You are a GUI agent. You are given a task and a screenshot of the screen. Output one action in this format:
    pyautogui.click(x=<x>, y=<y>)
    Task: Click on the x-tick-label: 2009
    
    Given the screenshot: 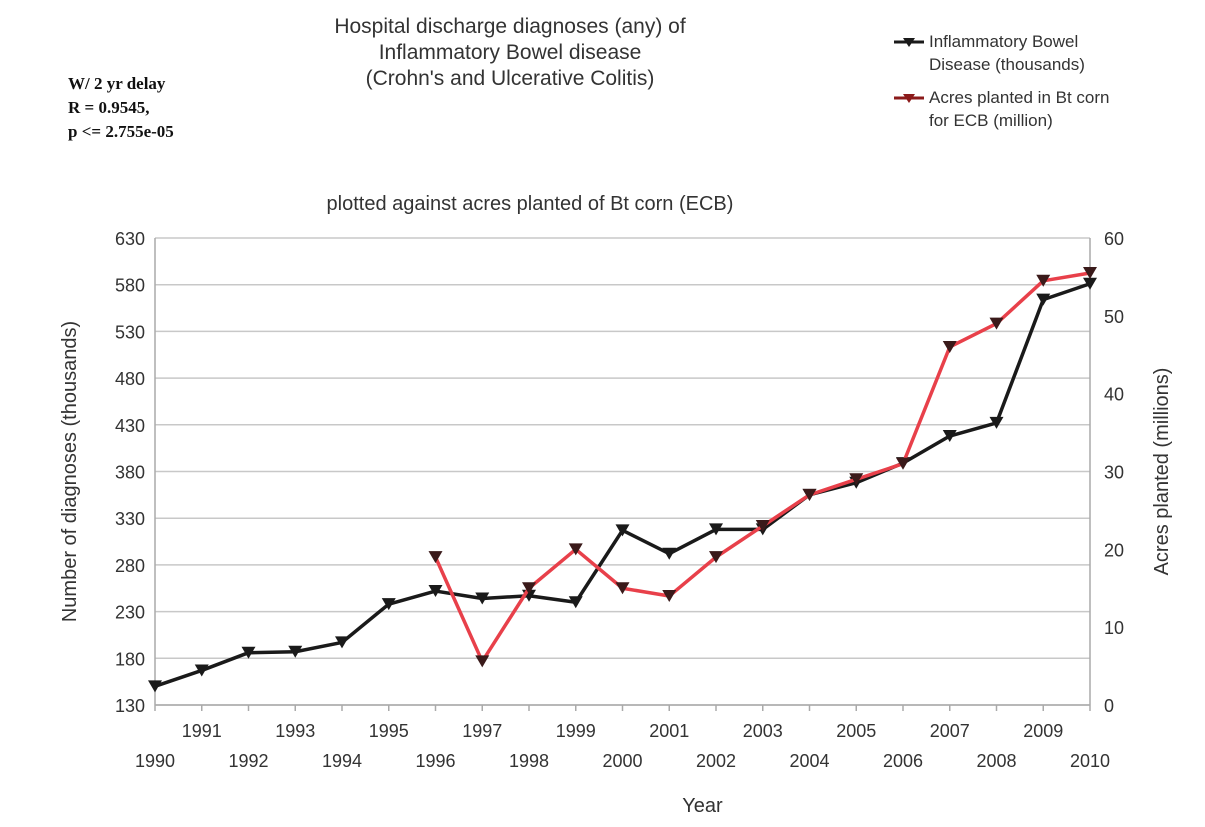 What is the action you would take?
    pyautogui.click(x=1043, y=731)
    